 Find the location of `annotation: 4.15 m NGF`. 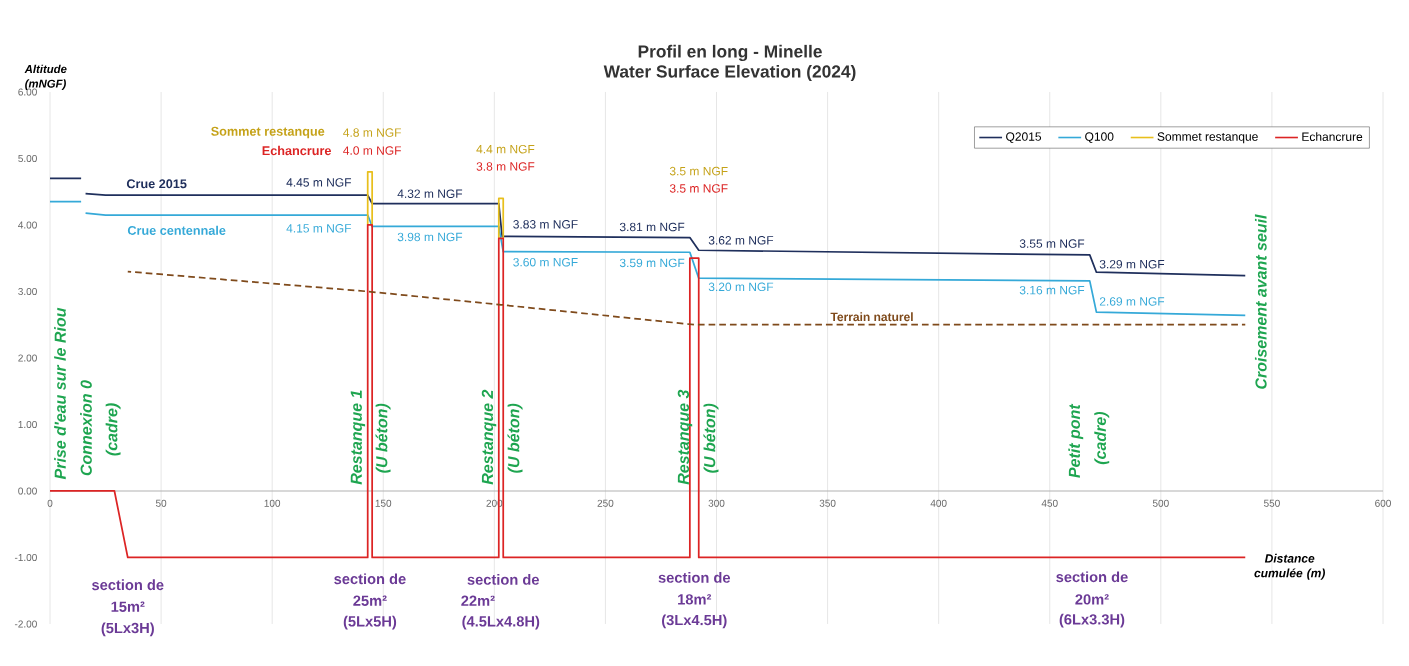

annotation: 4.15 m NGF is located at coordinates (319, 228).